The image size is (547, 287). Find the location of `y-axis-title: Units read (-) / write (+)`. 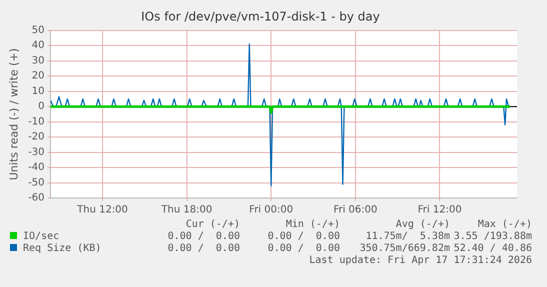

y-axis-title: Units read (-) / write (+) is located at coordinates (13, 114).